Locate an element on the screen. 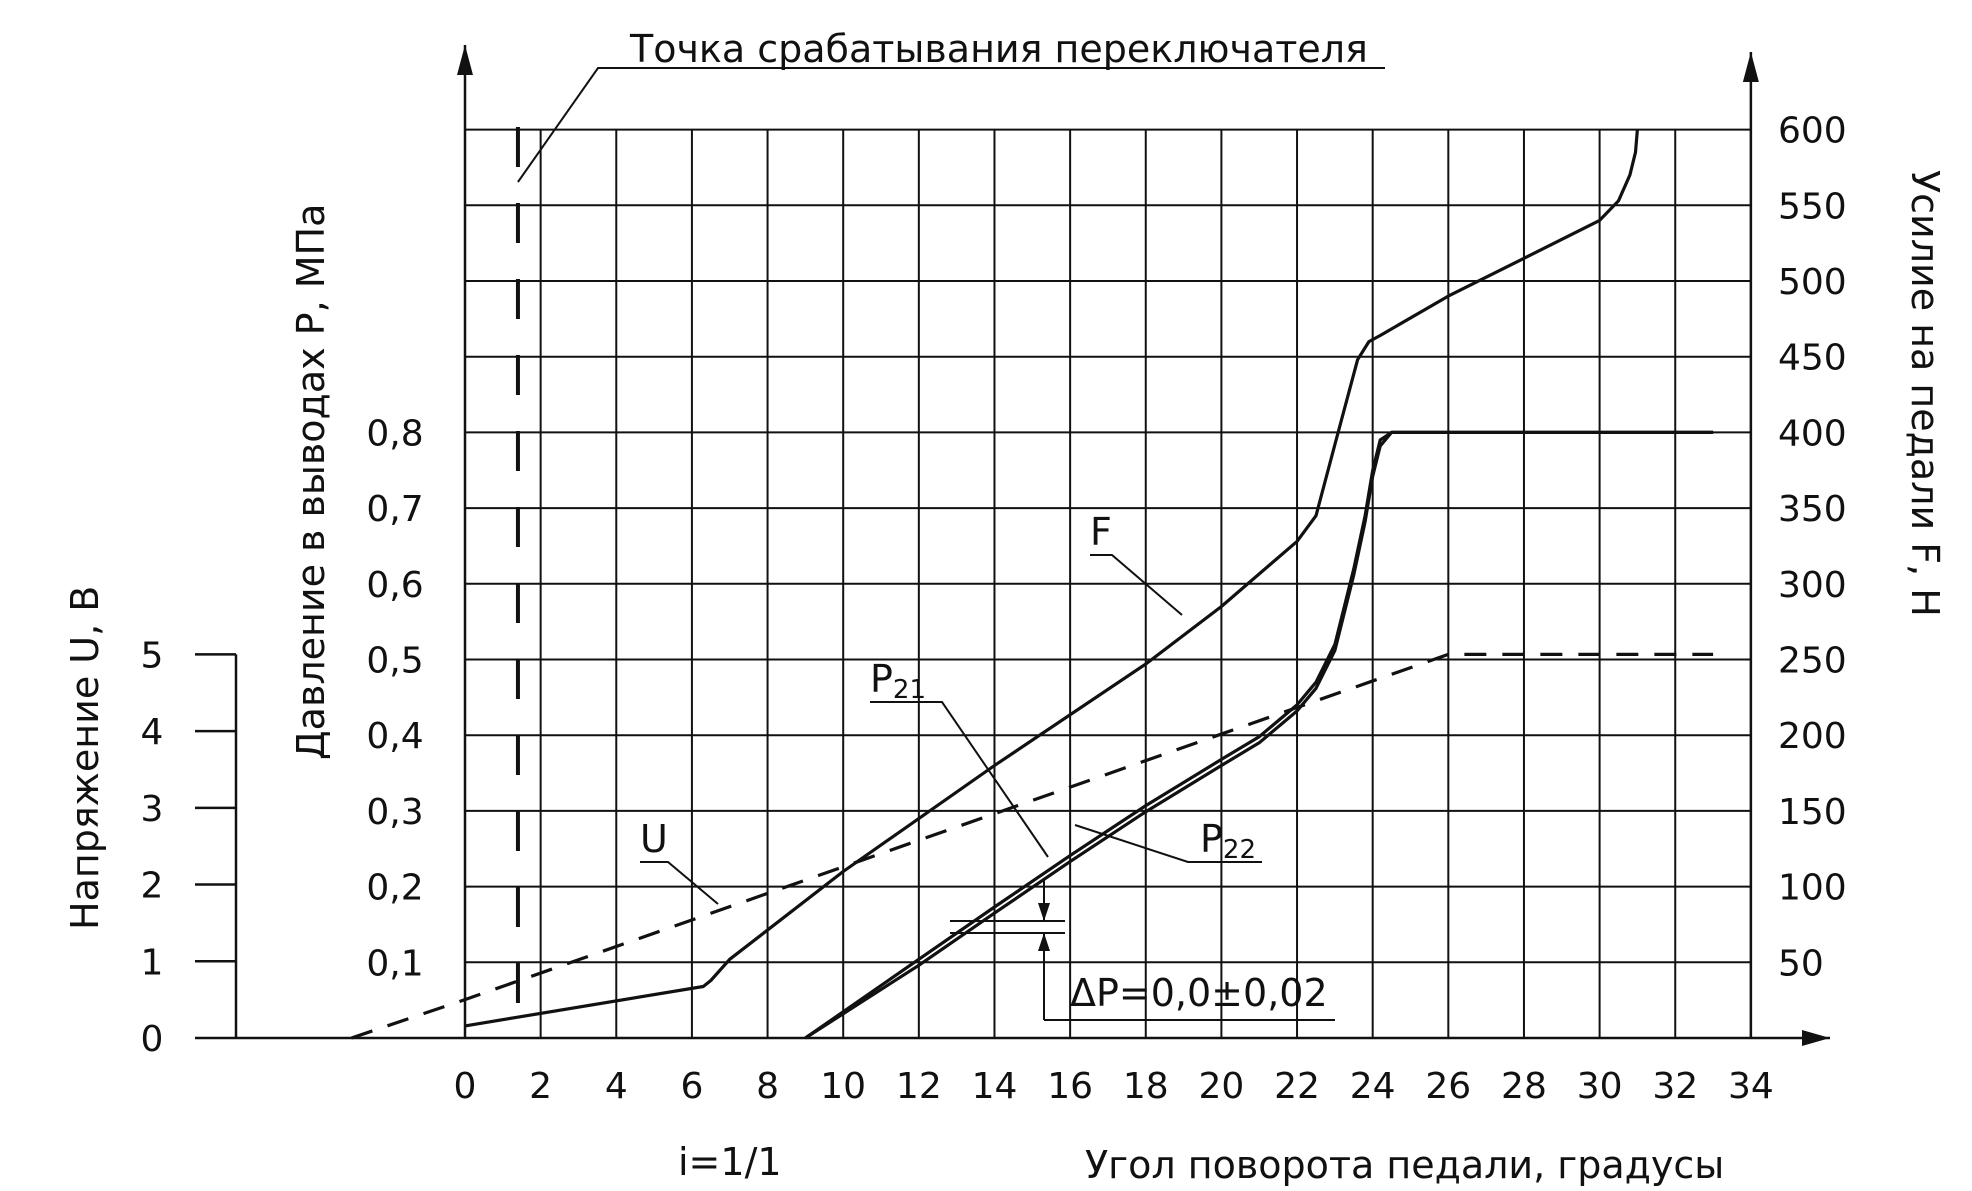 The width and height of the screenshot is (1972, 1191). x-tick-label: 2 is located at coordinates (540, 1086).